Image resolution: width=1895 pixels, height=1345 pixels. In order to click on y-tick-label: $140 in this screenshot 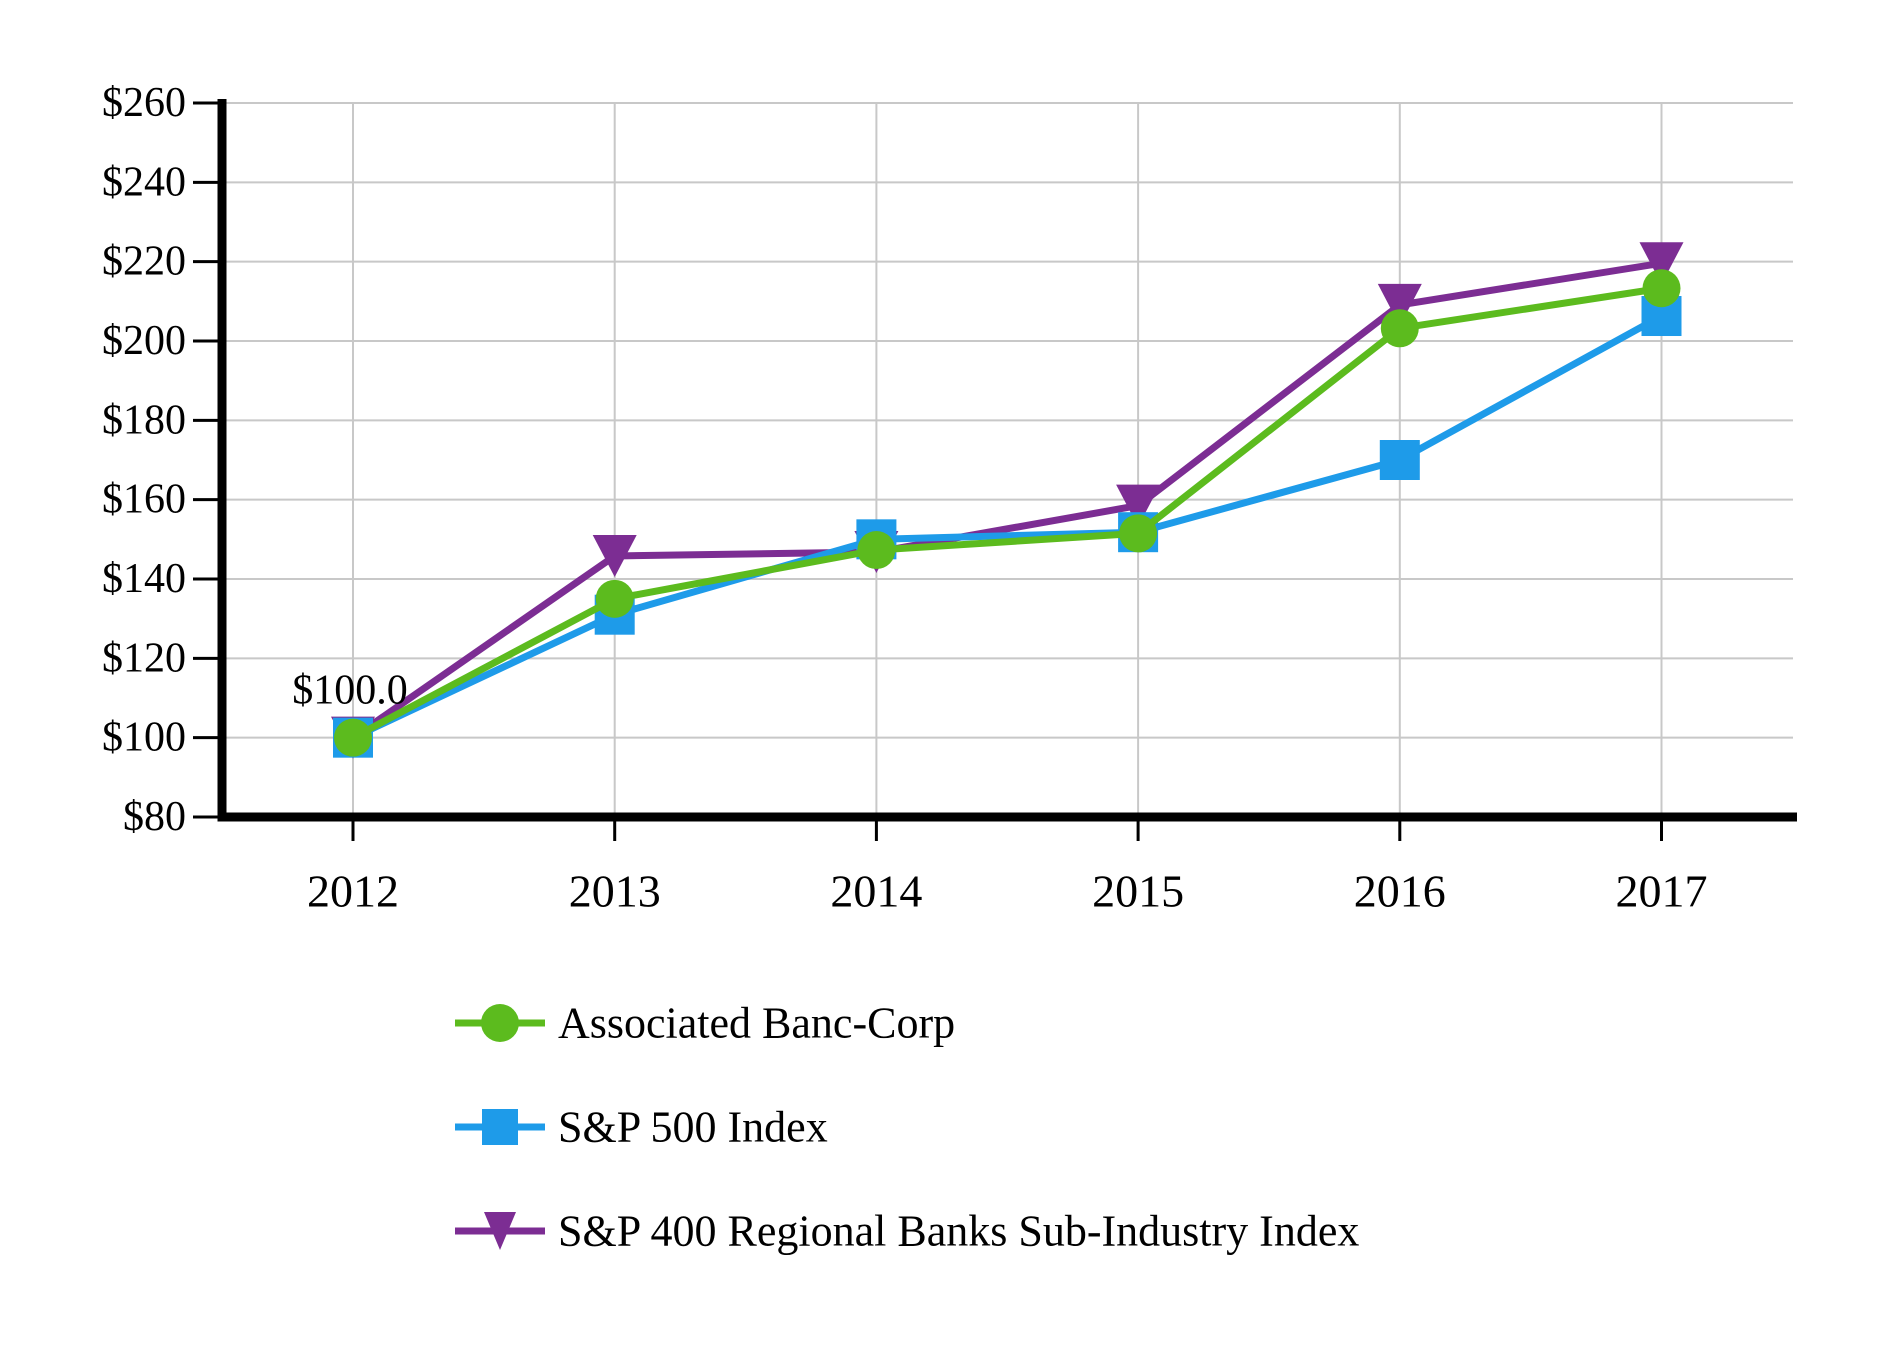, I will do `click(144, 579)`.